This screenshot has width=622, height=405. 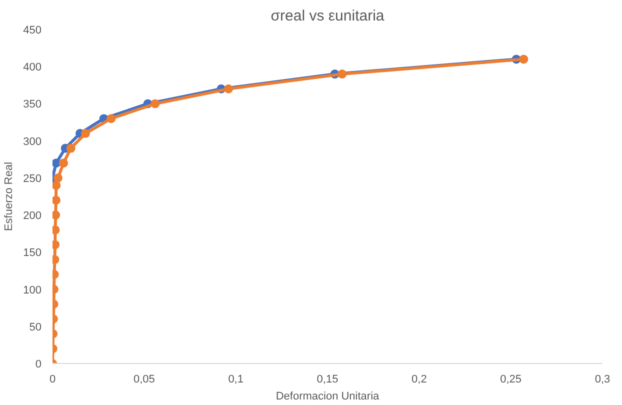 I want to click on y-tick-label: 100, so click(x=32, y=290).